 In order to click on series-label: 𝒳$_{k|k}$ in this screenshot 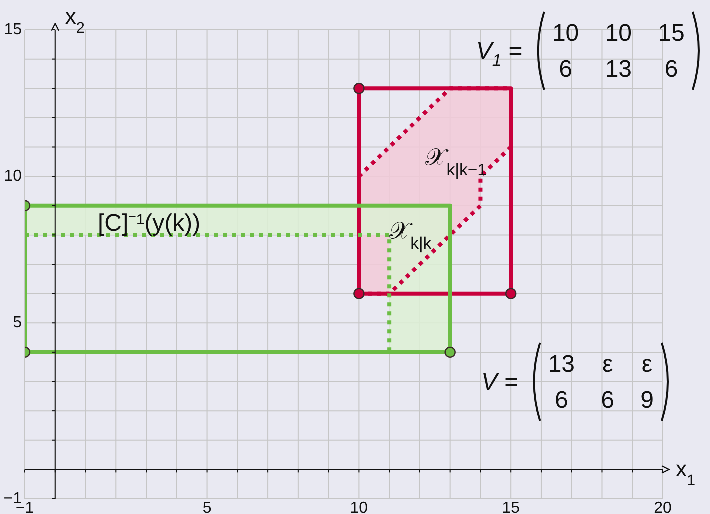, I will do `click(411, 235)`.